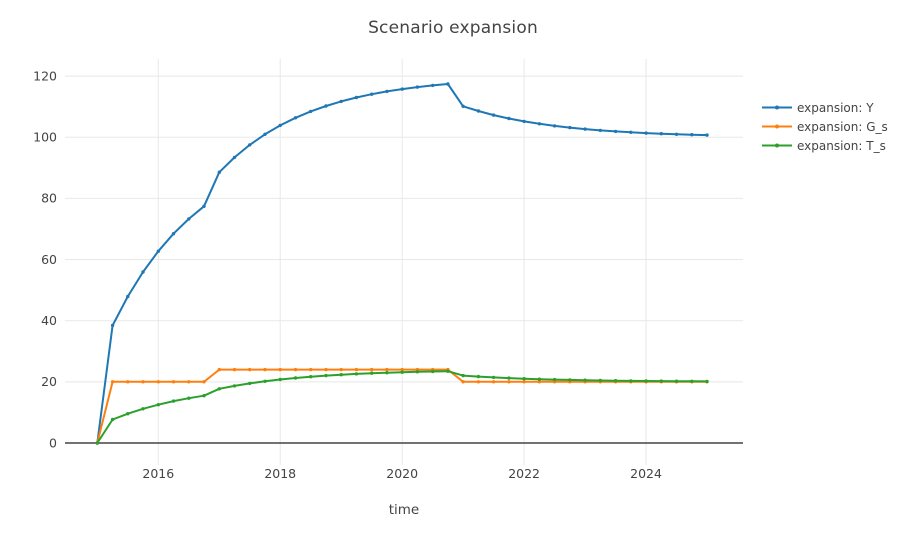  Describe the element at coordinates (402, 473) in the screenshot. I see `x-tick-label-2020: 2020` at that location.